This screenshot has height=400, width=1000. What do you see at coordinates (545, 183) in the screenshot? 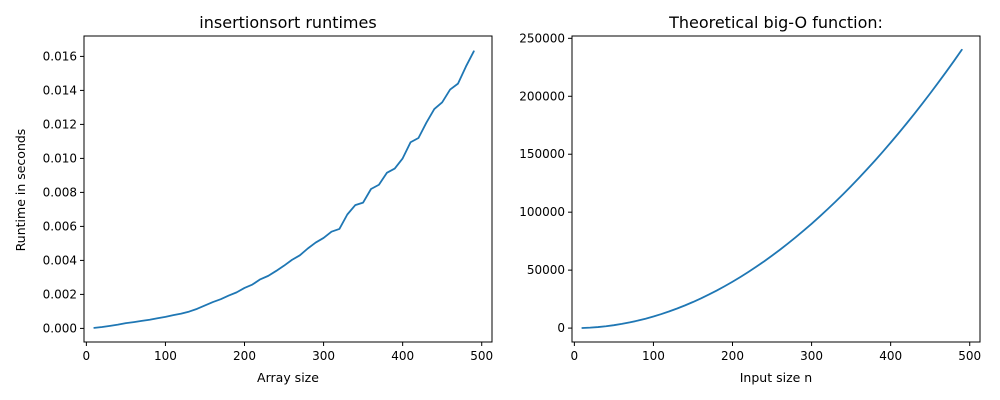
I see `y-axis-ticks: 0 50000 100000 150000 200000 250000` at bounding box center [545, 183].